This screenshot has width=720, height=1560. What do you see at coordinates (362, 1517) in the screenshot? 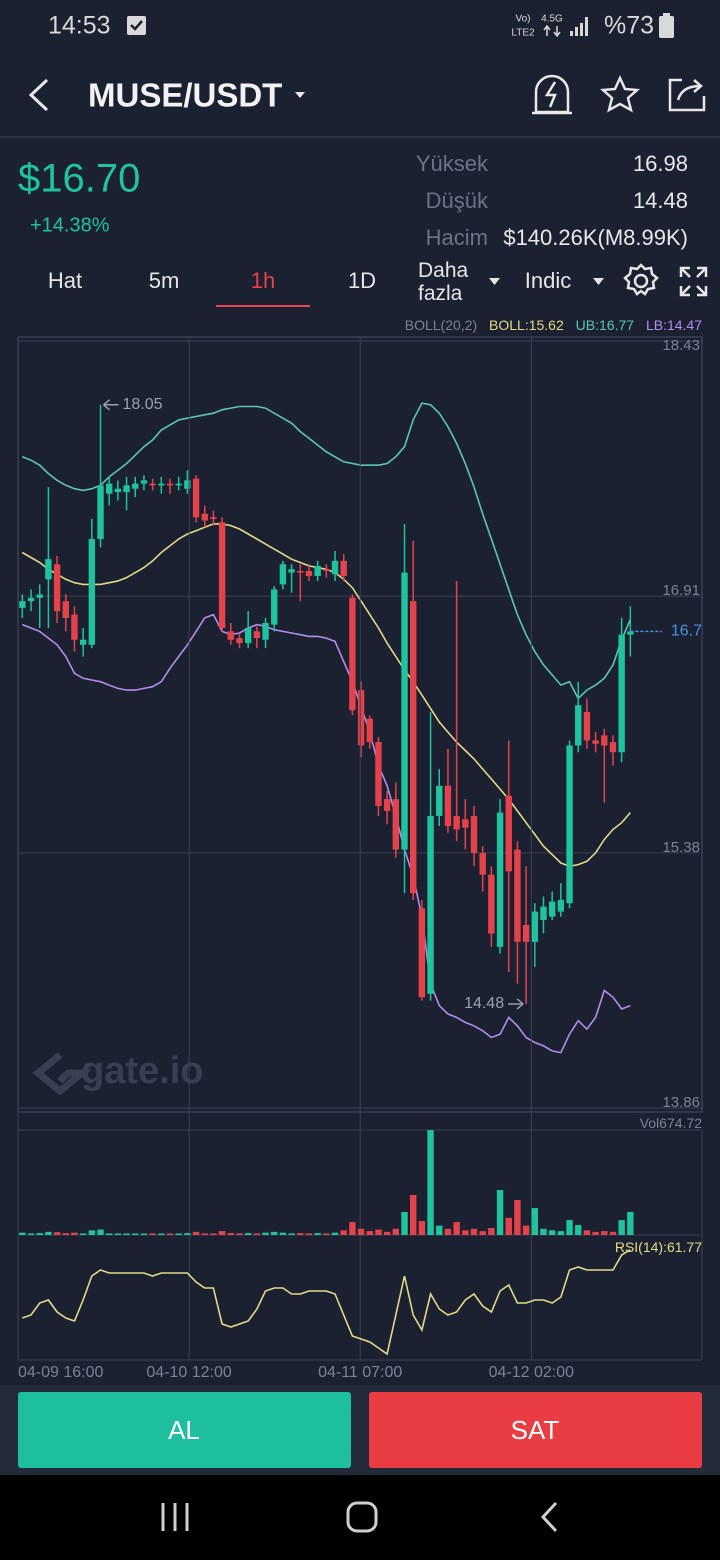
I see `nav-home` at bounding box center [362, 1517].